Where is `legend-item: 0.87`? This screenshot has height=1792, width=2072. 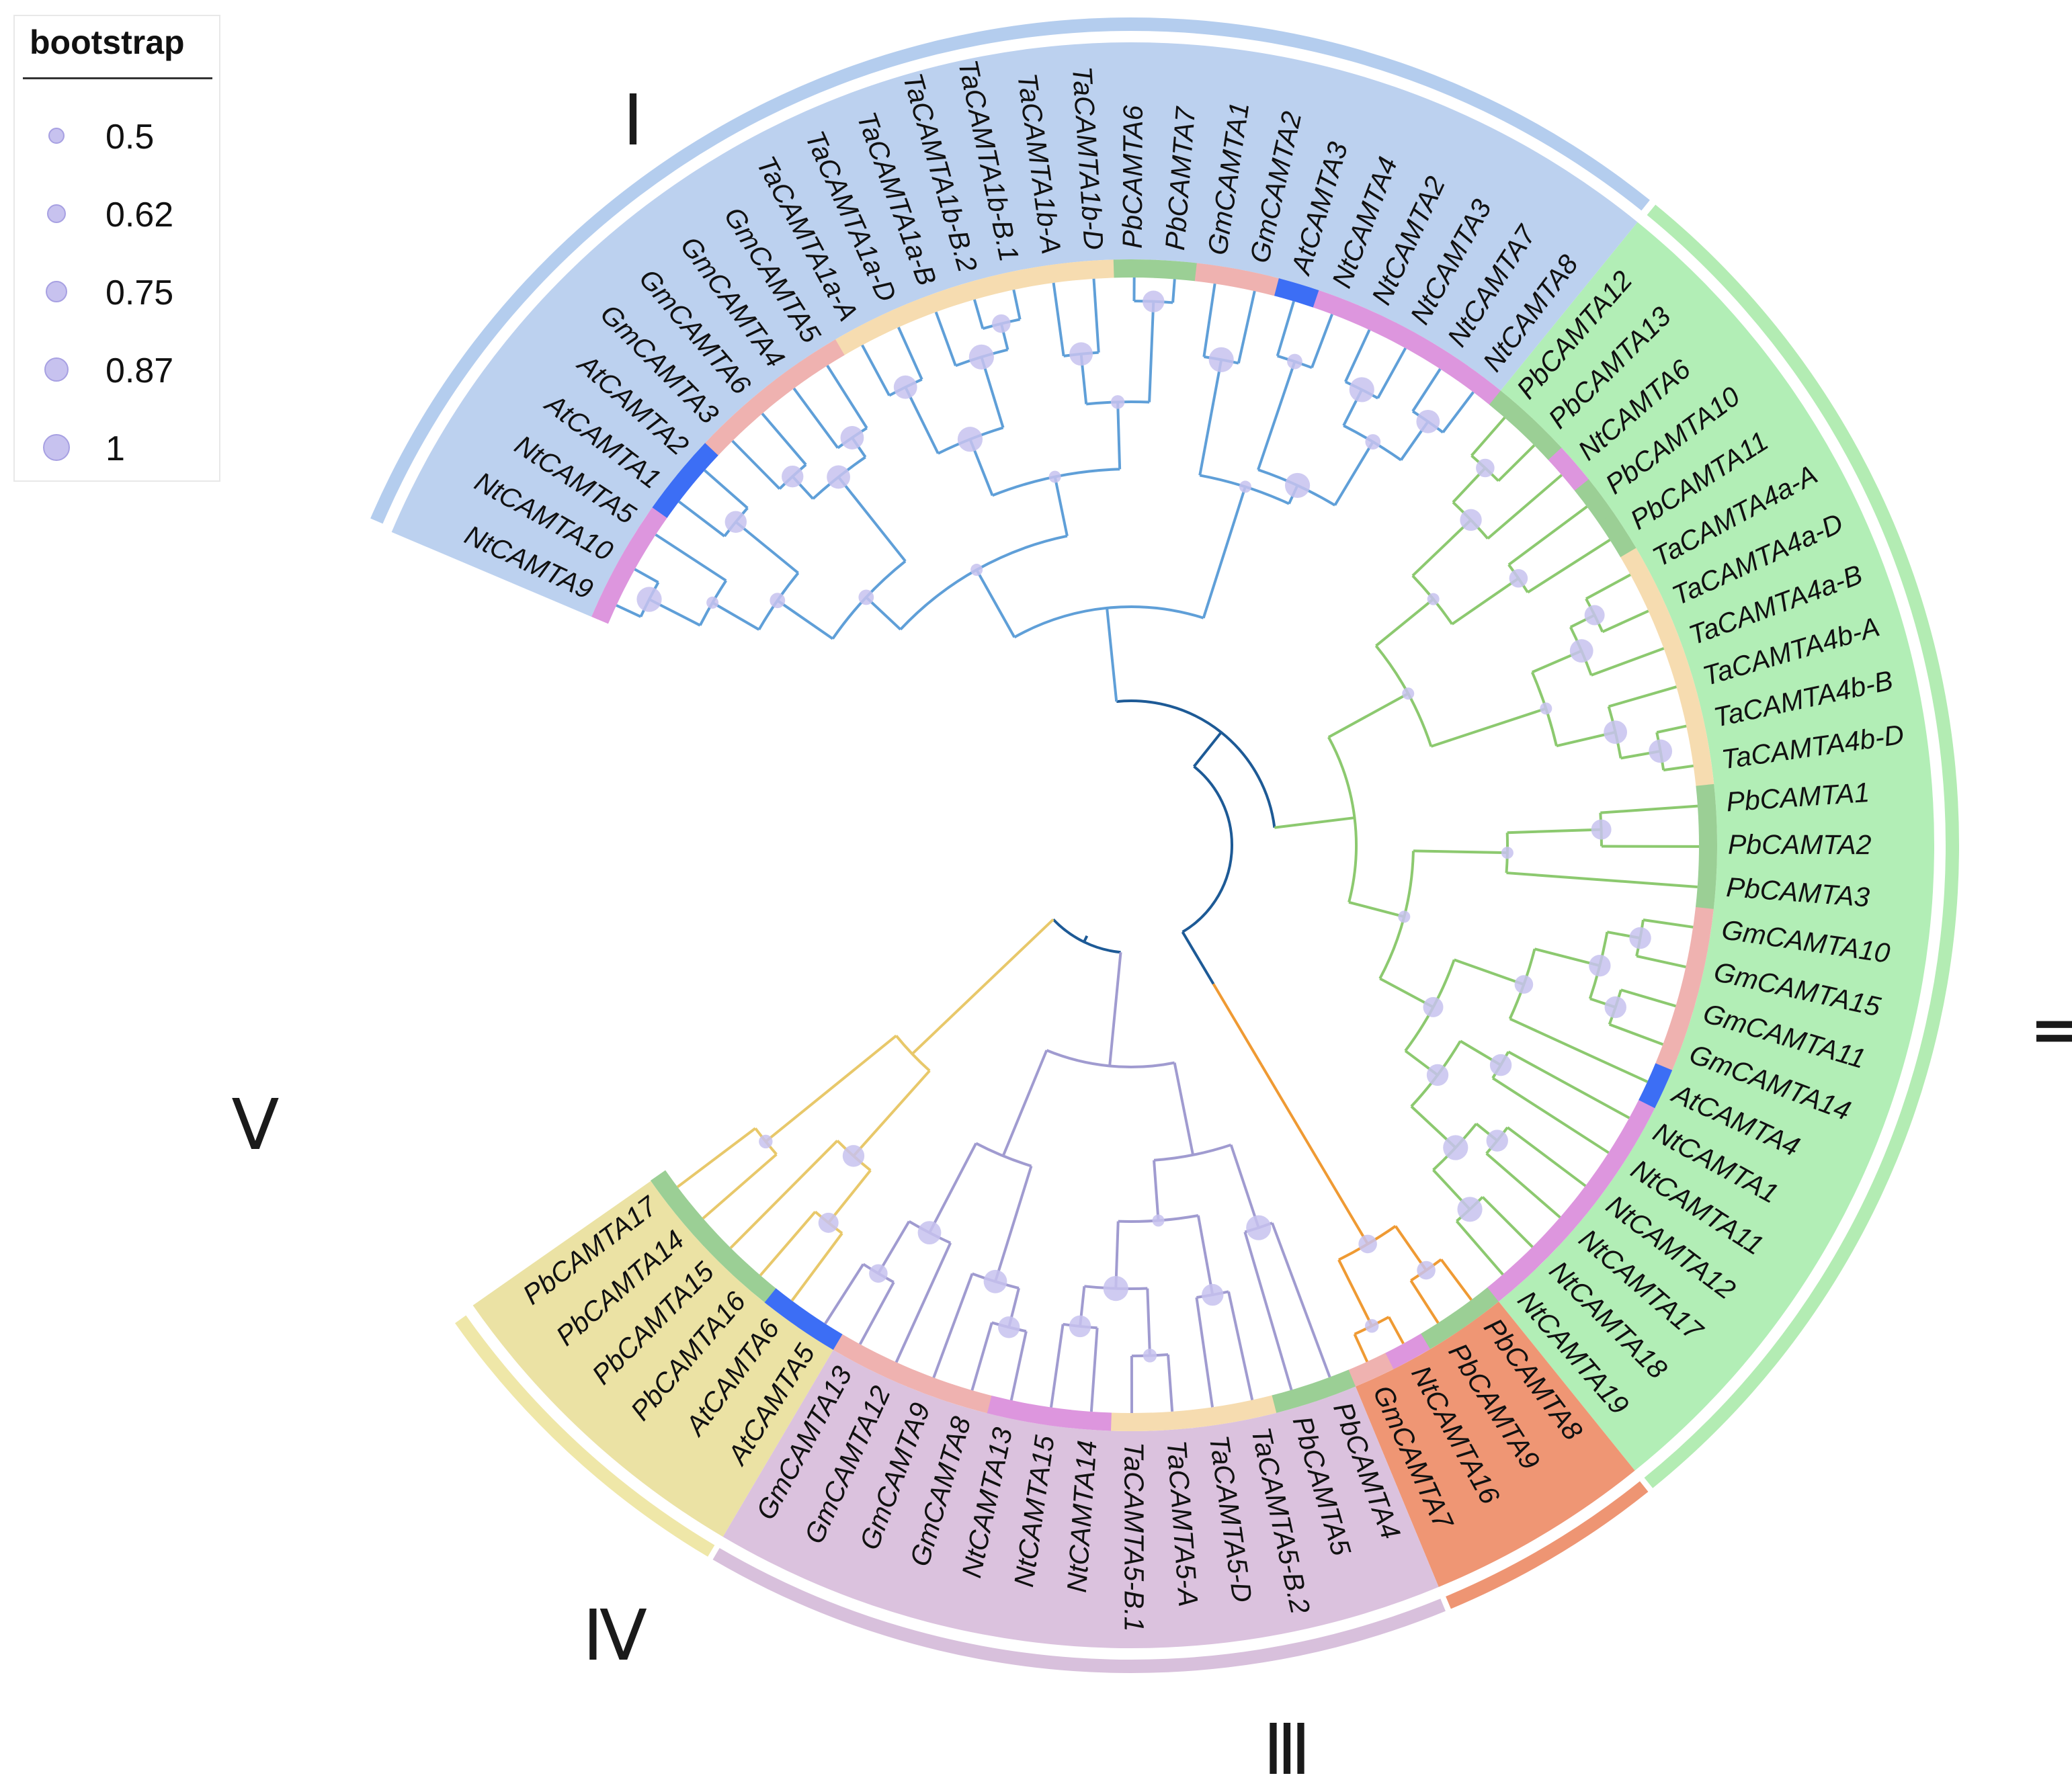
legend-item: 0.87 is located at coordinates (115, 370).